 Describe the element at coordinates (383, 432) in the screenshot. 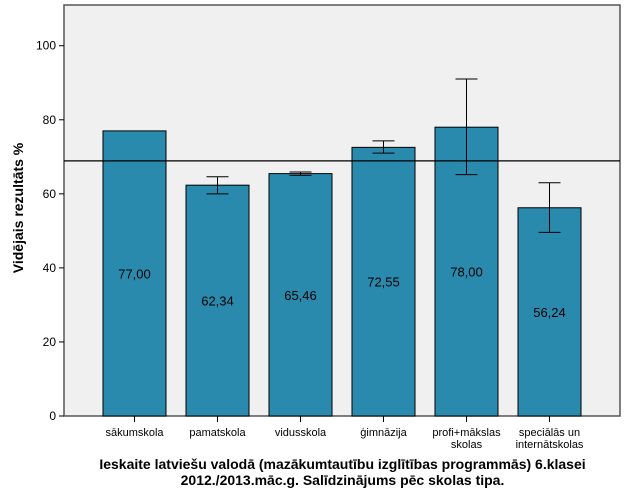

I see `x-tick-label: ģimnāzija` at that location.